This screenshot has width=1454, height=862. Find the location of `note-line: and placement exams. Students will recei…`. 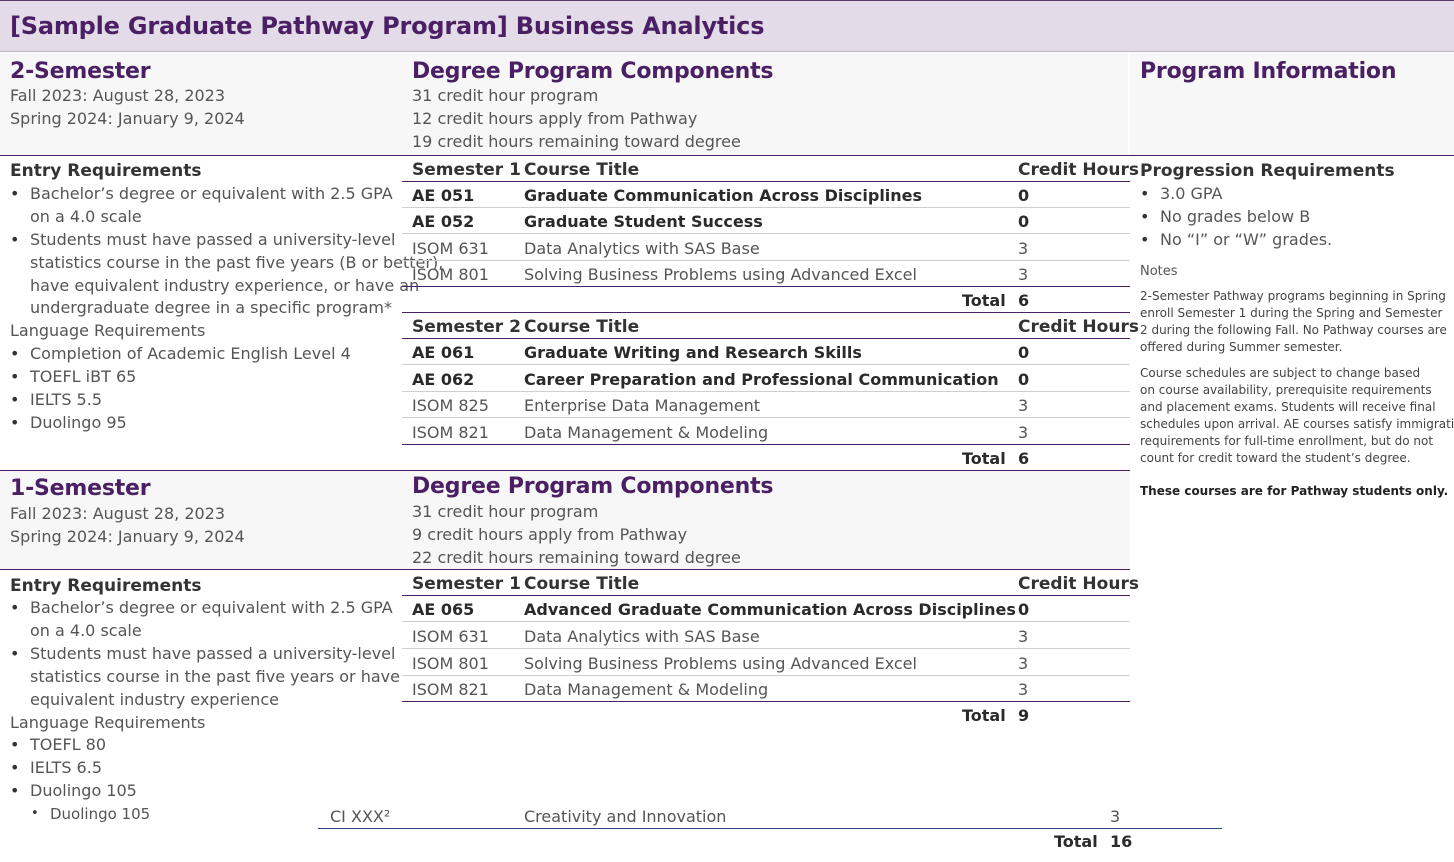

note-line: and placement exams. Students will recei… is located at coordinates (1288, 407).